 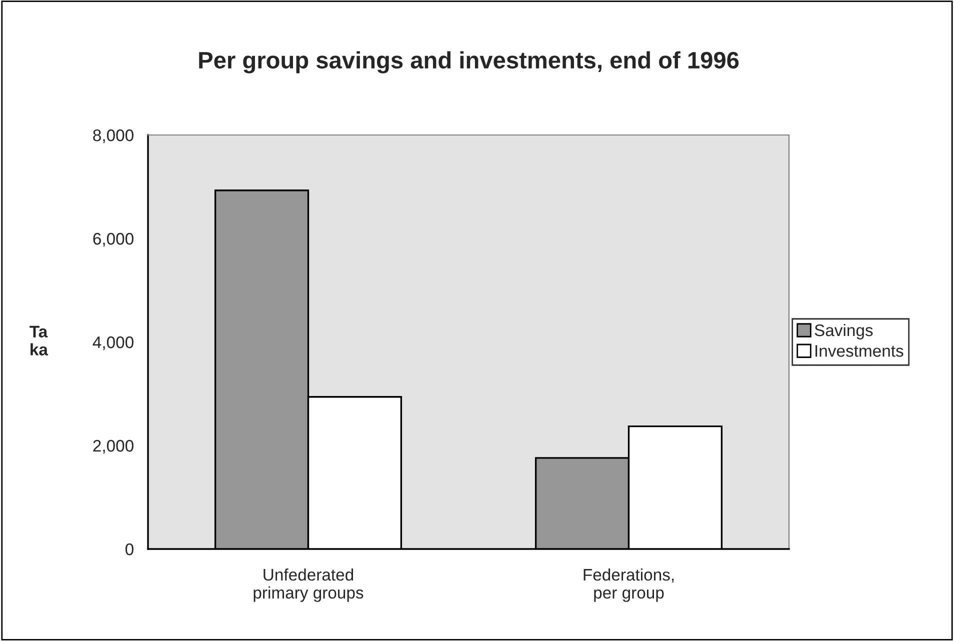 I want to click on x-tick-label: Federations, per group, so click(x=629, y=585).